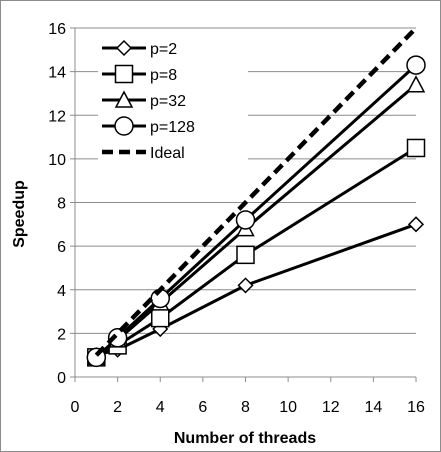 The width and height of the screenshot is (441, 452). Describe the element at coordinates (61, 291) in the screenshot. I see `y-tick-label-2: 4` at that location.